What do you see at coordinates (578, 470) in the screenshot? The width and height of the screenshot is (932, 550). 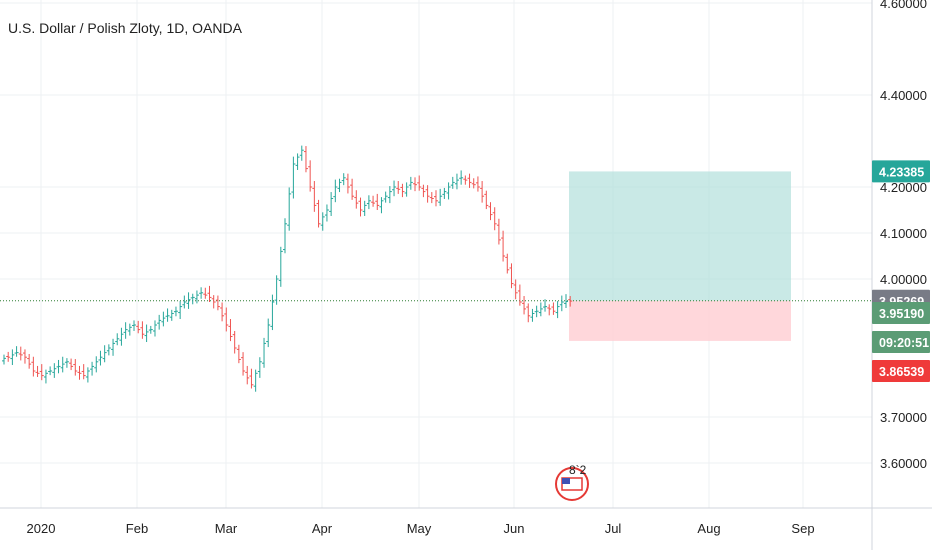 I see `event-badge-label: 8`2` at bounding box center [578, 470].